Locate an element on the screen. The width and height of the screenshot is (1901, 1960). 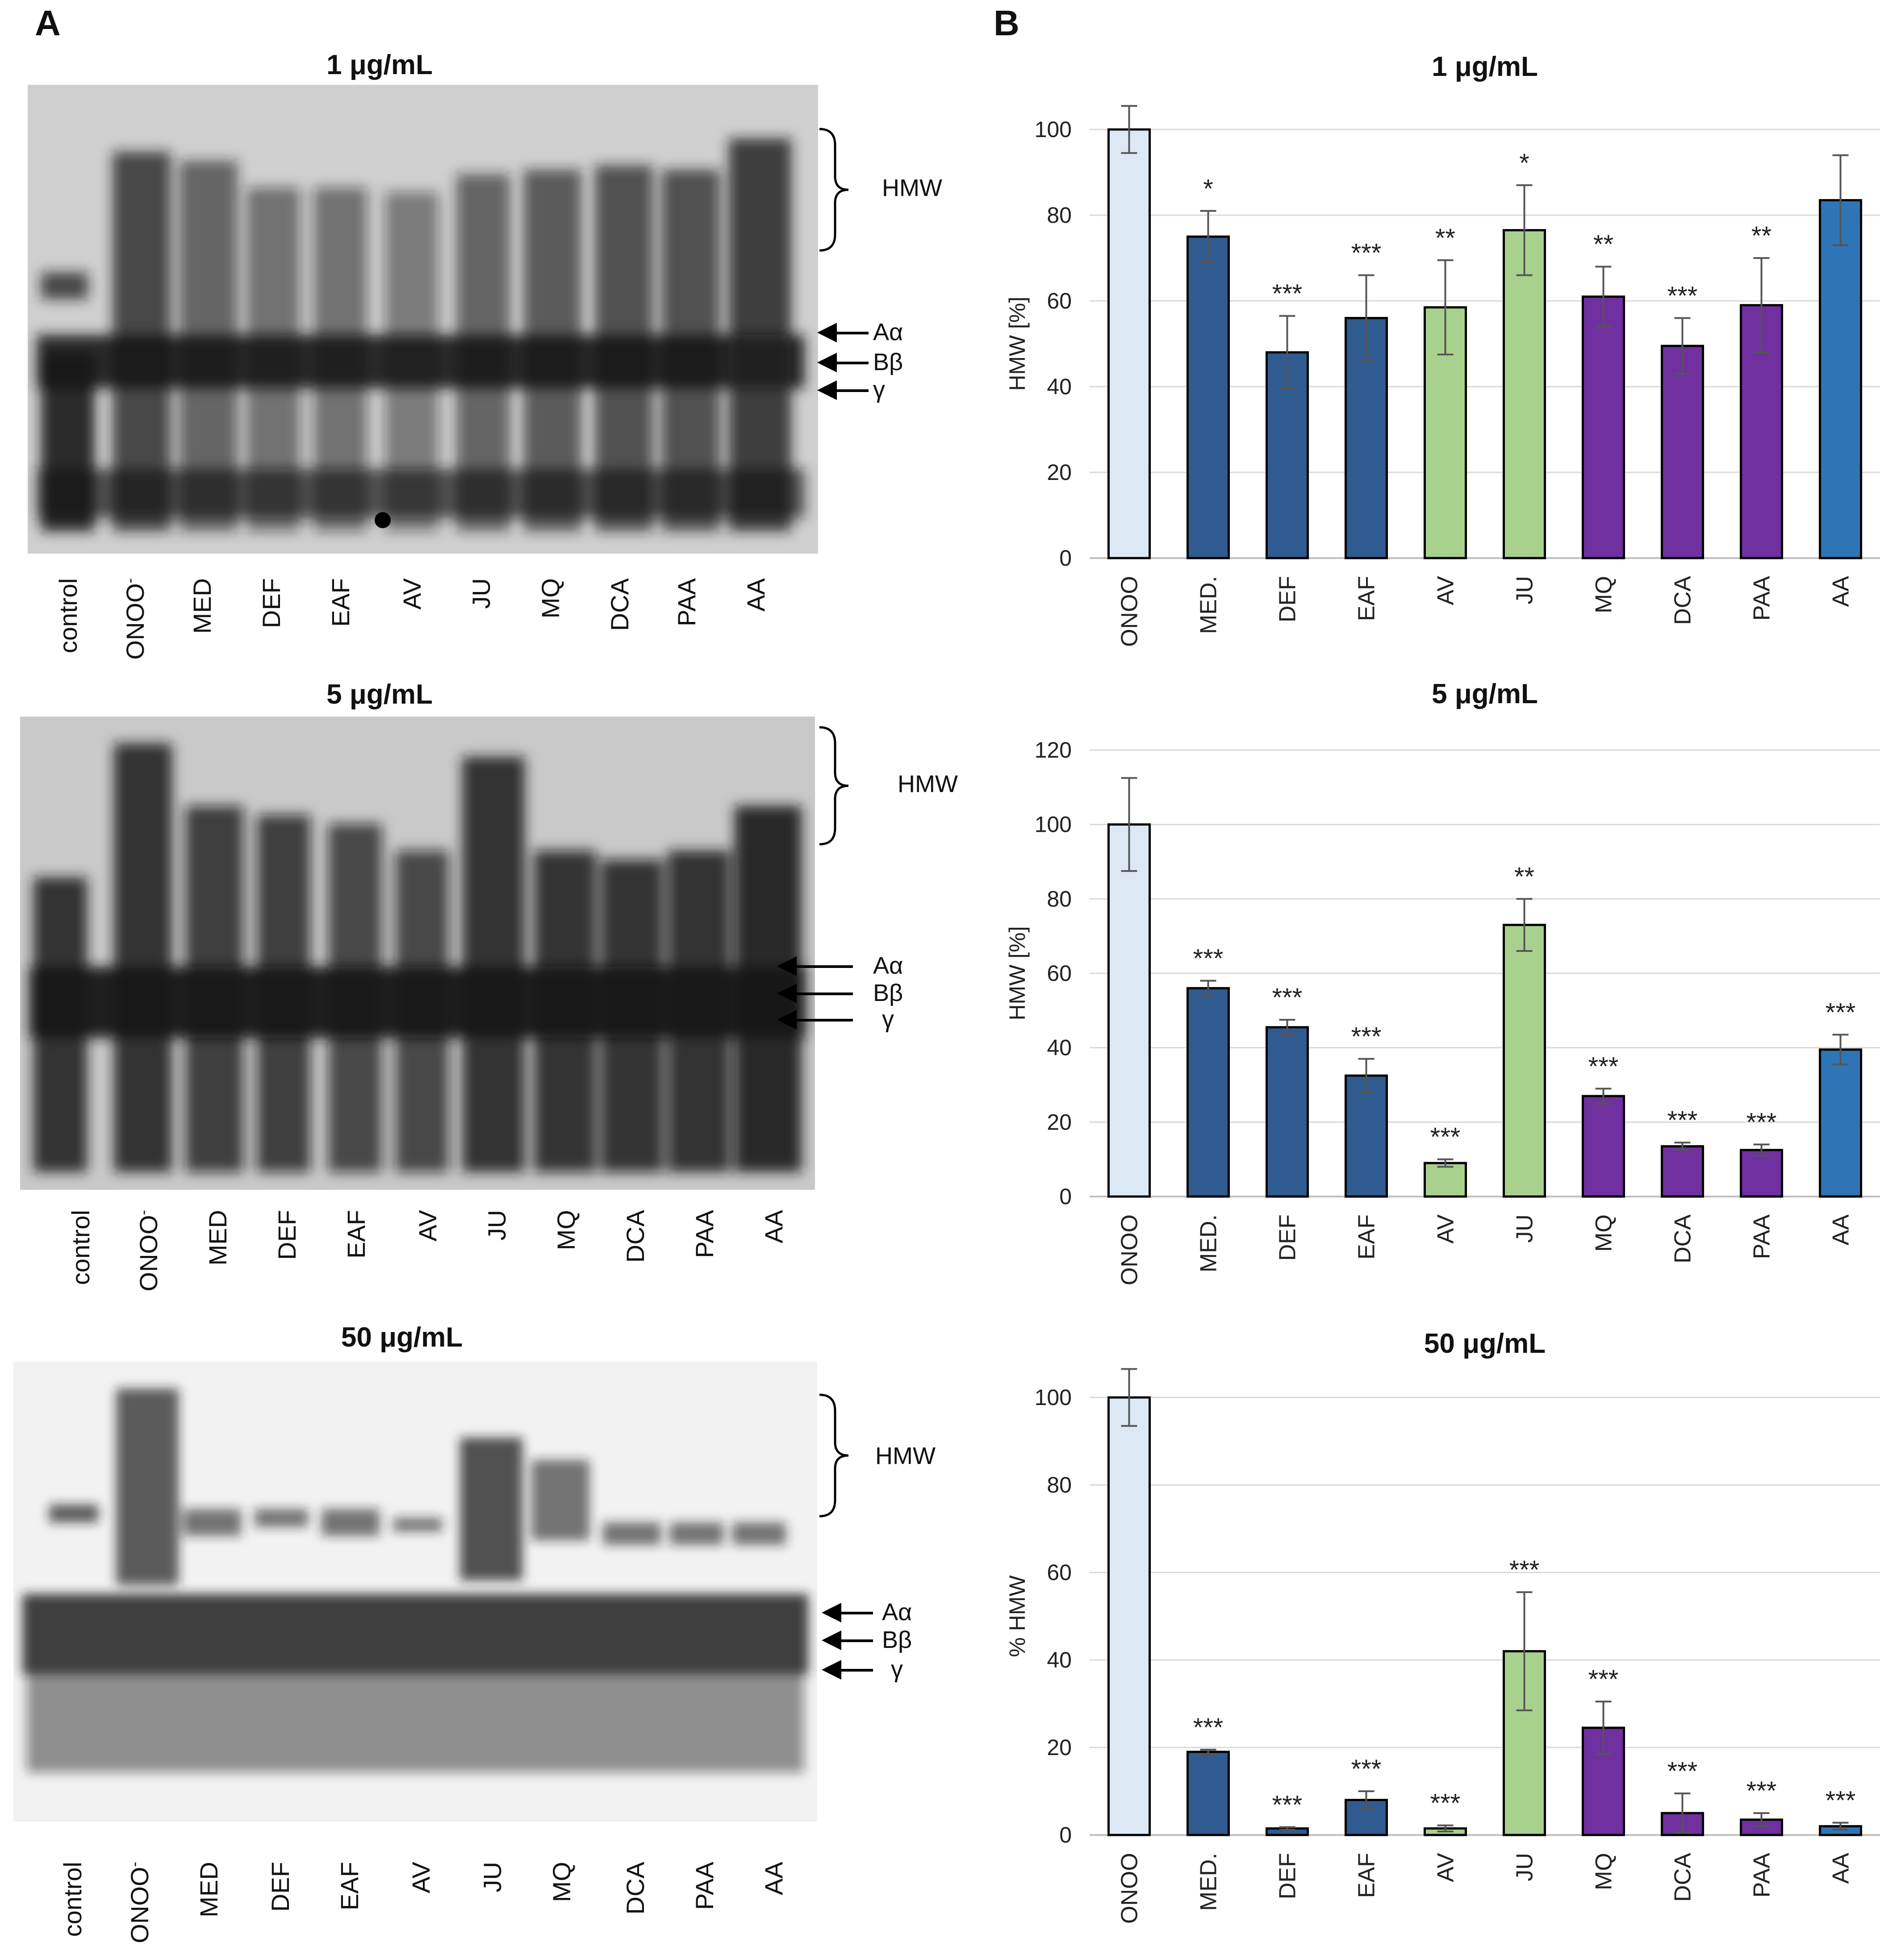
y-tick-label: 0 is located at coordinates (1065, 1196).